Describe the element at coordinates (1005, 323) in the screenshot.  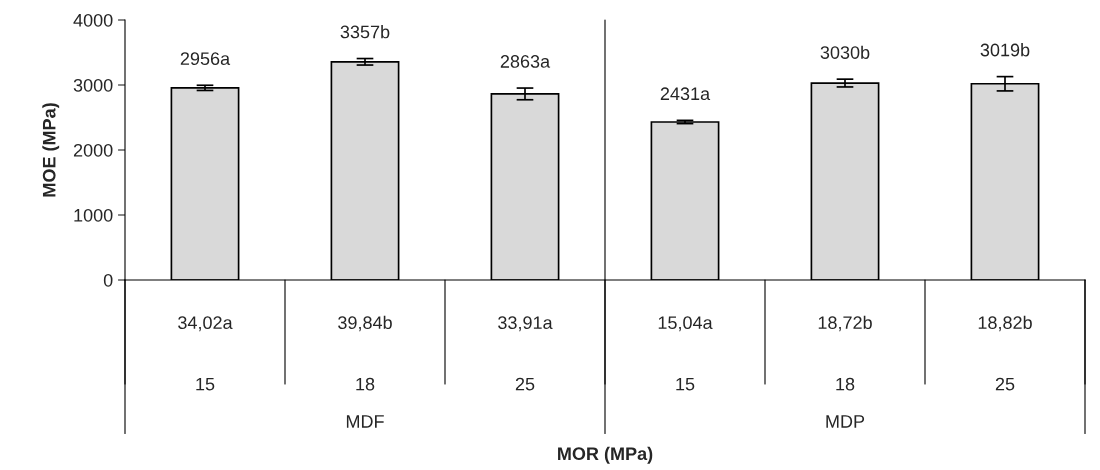
I see `text: 18,82b` at that location.